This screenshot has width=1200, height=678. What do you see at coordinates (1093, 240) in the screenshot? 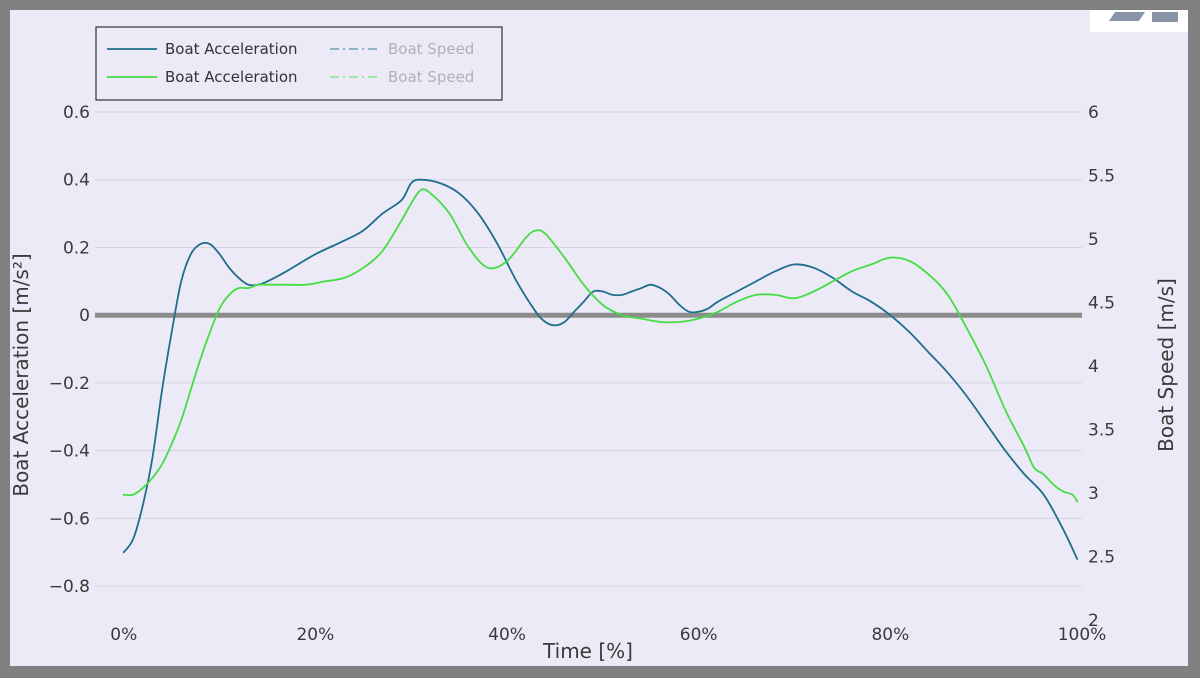
I see `y2-tick-label: 5` at bounding box center [1093, 240].